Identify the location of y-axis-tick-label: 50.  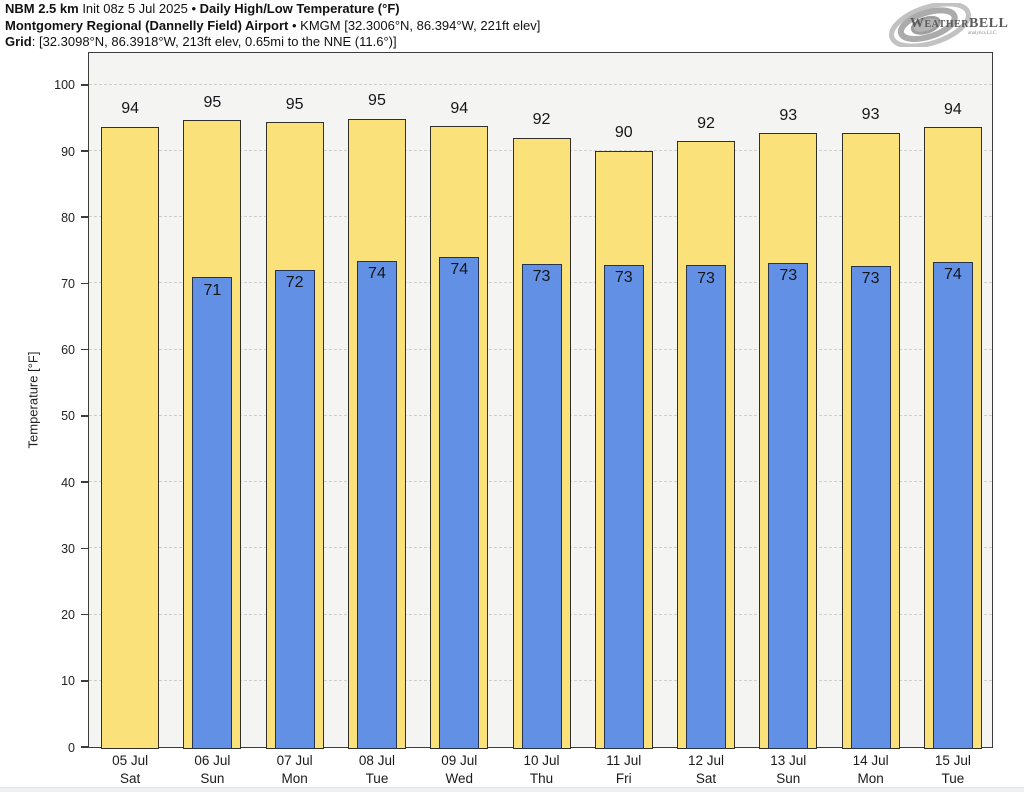
(68, 416).